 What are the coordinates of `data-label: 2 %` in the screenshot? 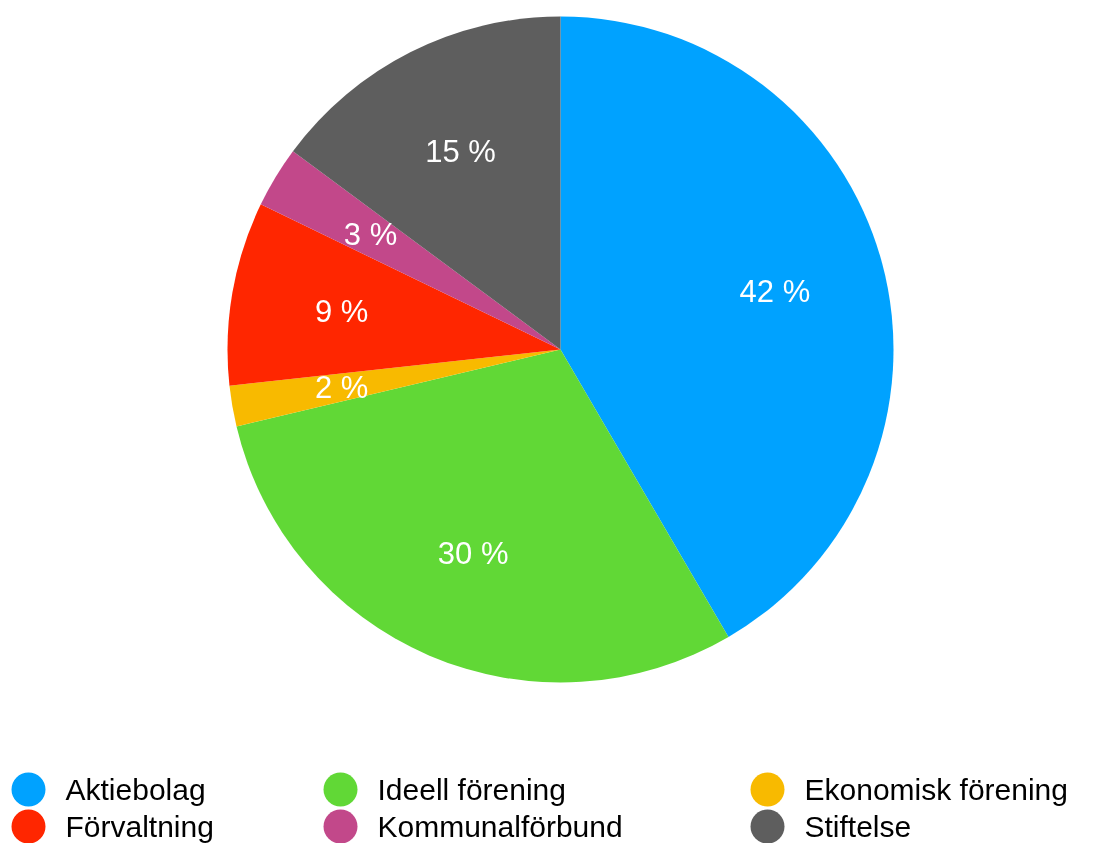 It's located at (341, 387).